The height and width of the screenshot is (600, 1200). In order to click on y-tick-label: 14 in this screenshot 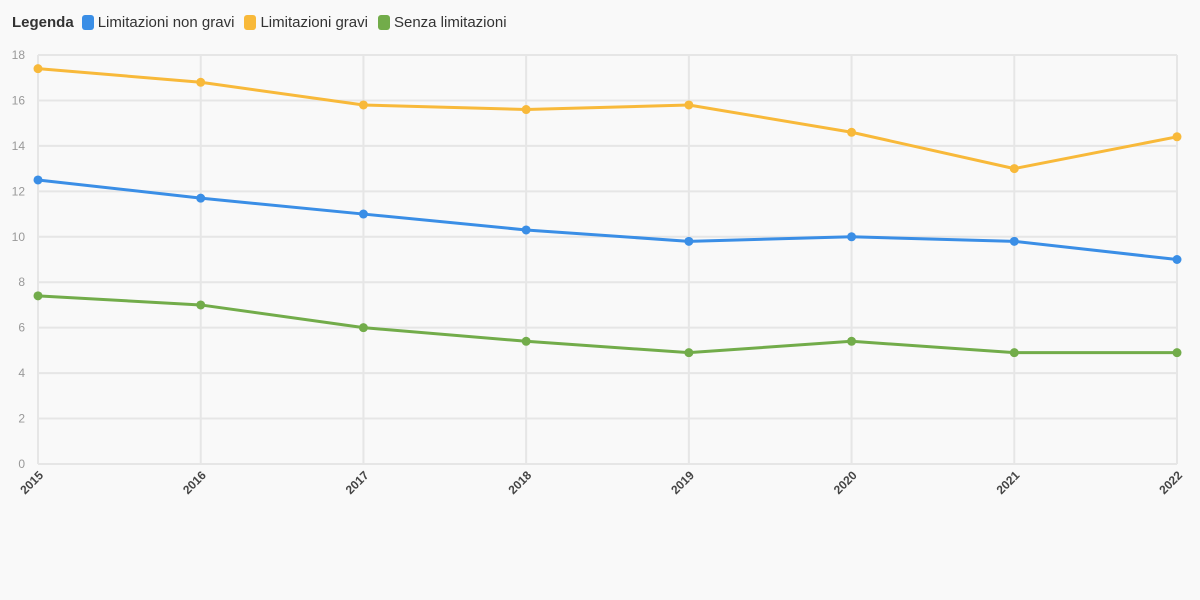, I will do `click(19, 146)`.